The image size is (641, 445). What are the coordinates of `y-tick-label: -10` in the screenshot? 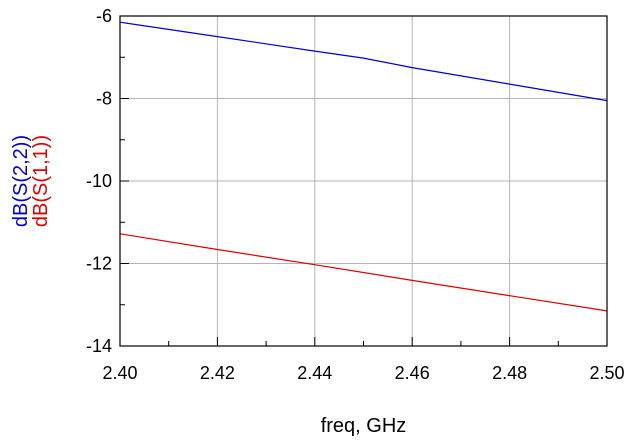 It's located at (99, 181).